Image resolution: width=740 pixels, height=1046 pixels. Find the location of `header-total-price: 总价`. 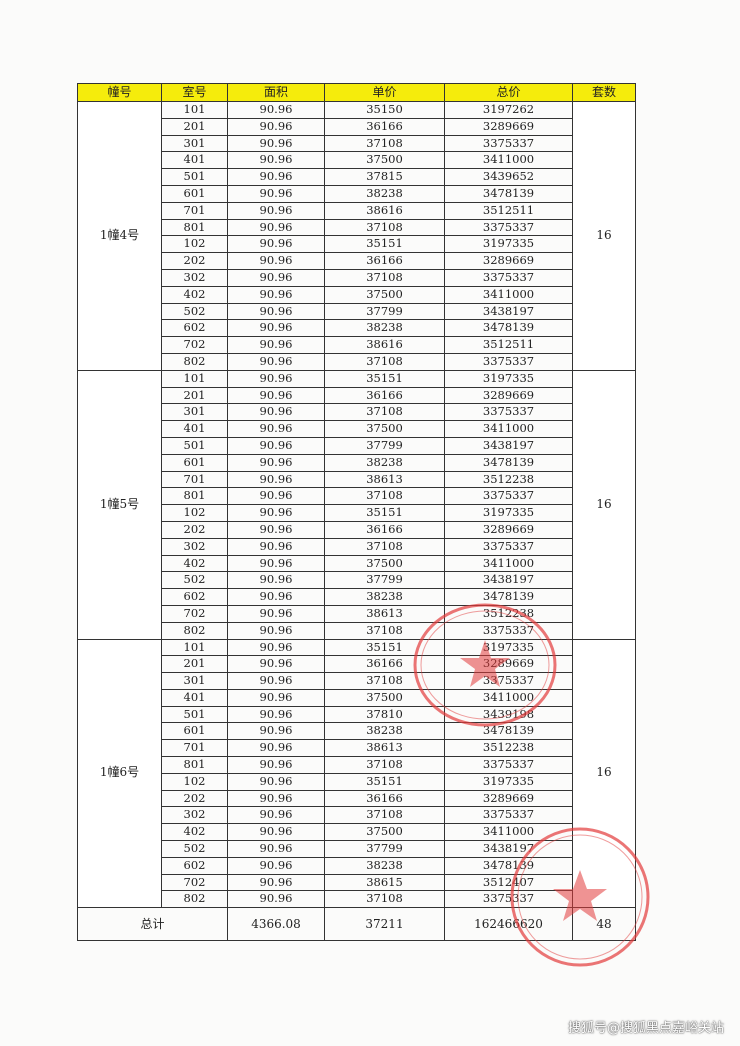

header-total-price: 总价 is located at coordinates (508, 92).